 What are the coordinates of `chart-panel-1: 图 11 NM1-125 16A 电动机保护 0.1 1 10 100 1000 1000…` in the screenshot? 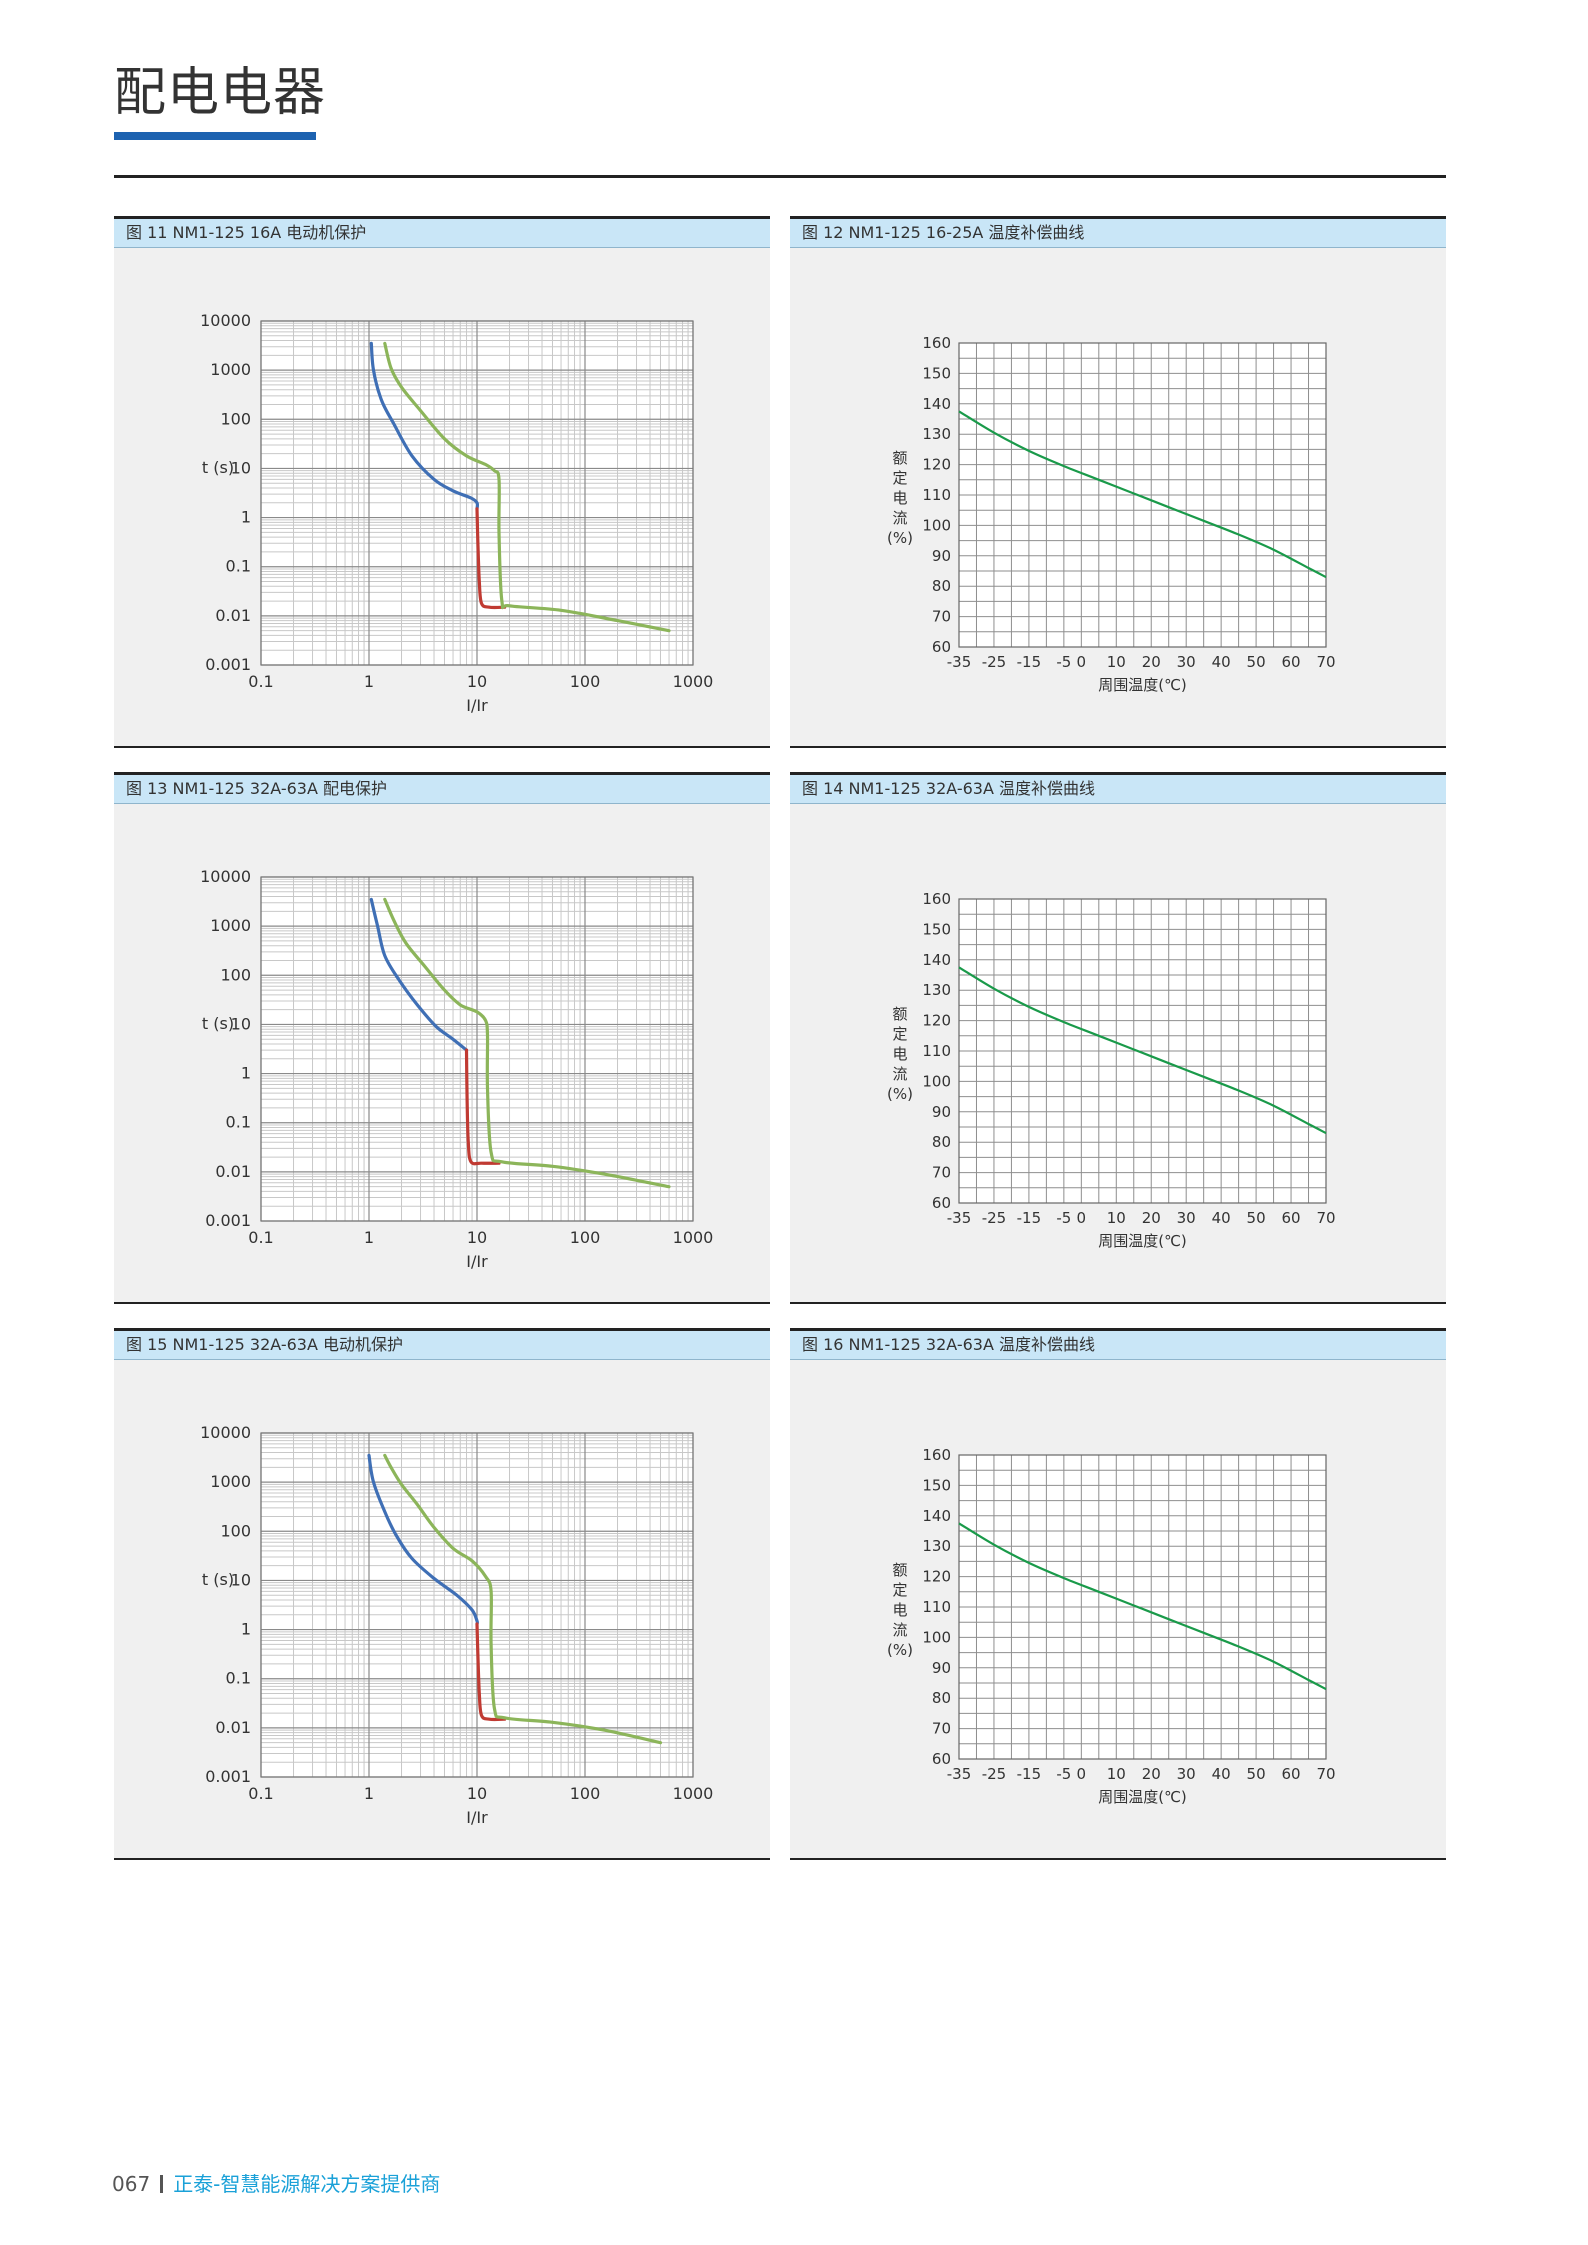 It's located at (442, 482).